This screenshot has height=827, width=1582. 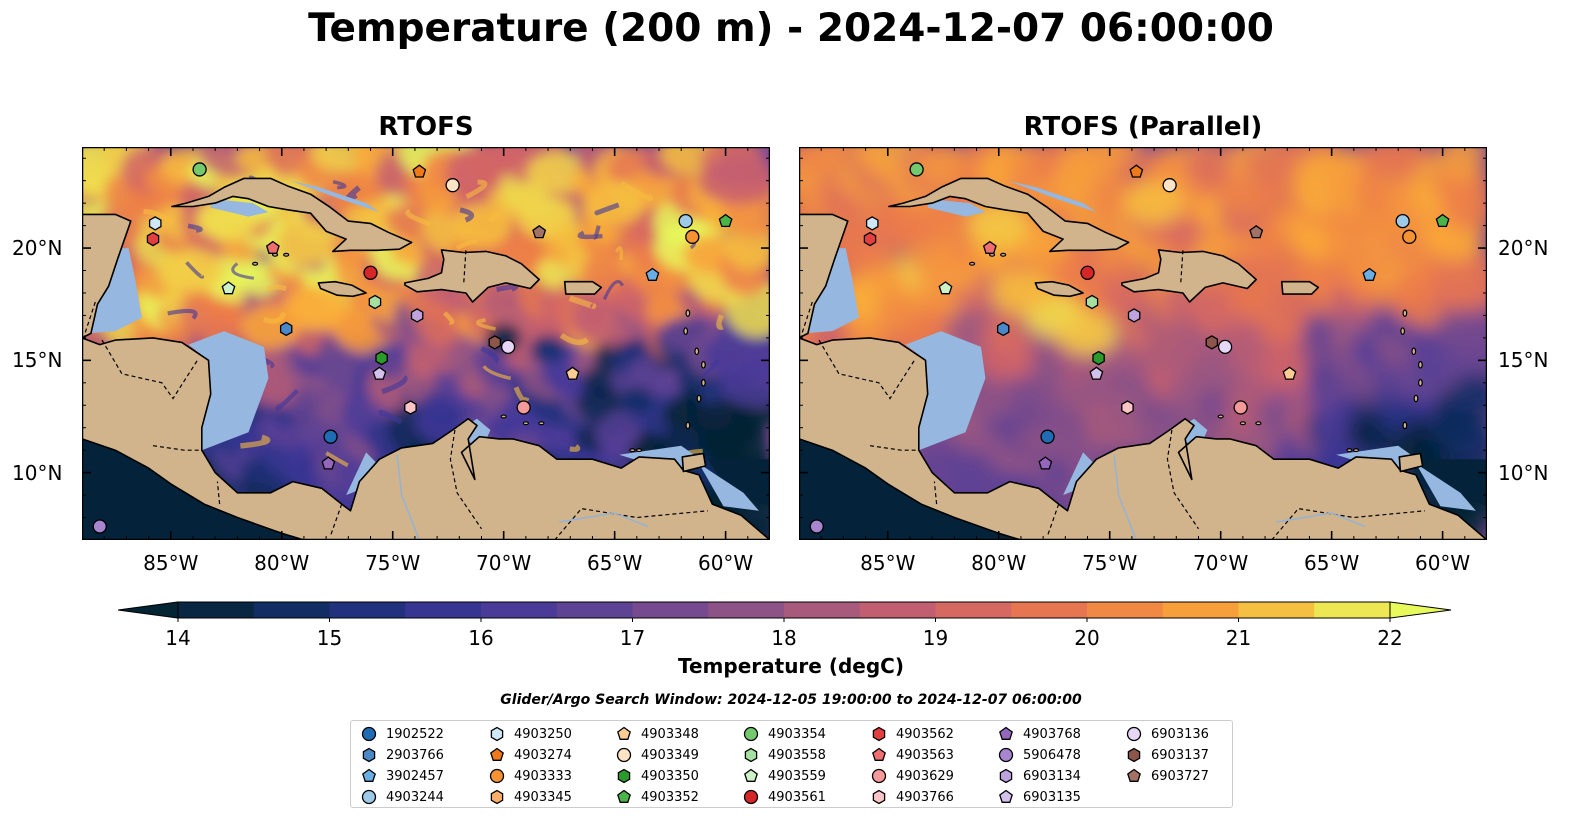 What do you see at coordinates (925, 797) in the screenshot?
I see `legend-label: 4903766` at bounding box center [925, 797].